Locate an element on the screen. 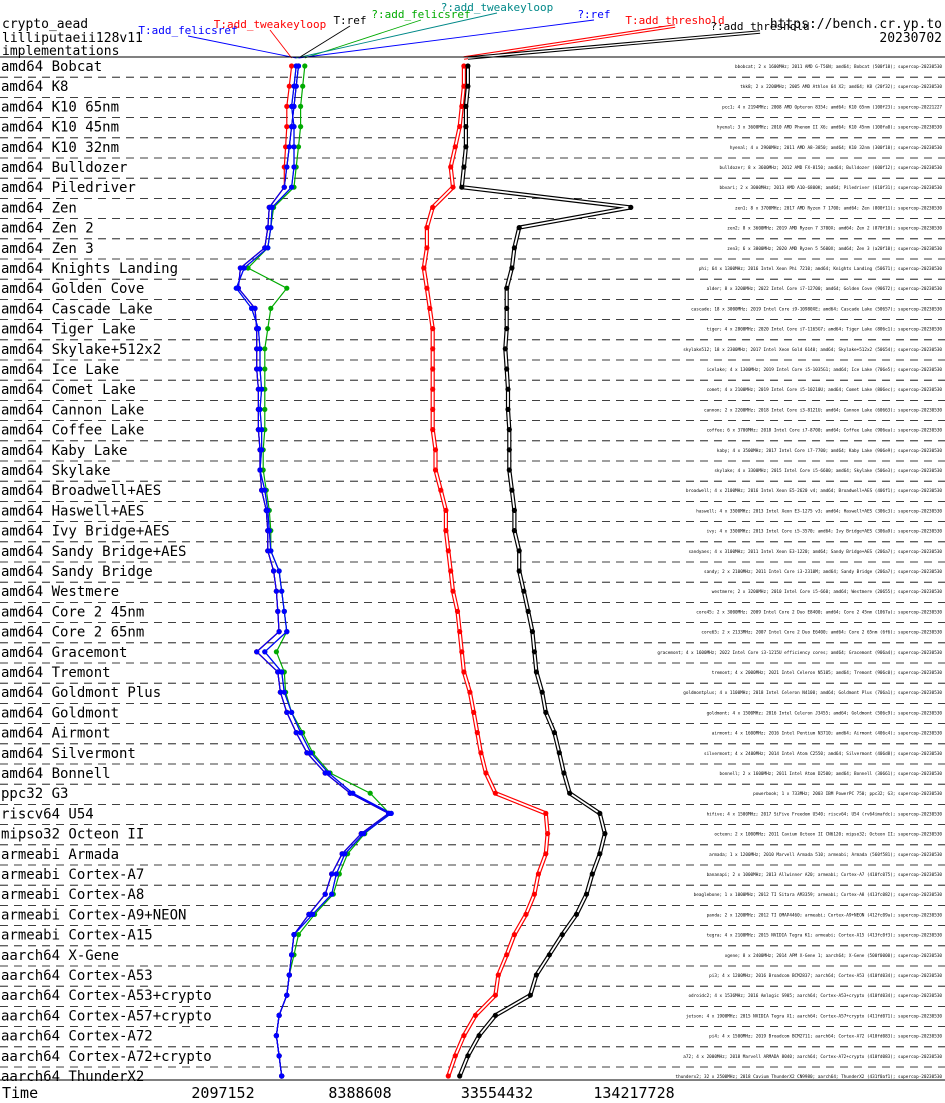  machine-label: amd64 Cannon Lake is located at coordinates (72, 410).